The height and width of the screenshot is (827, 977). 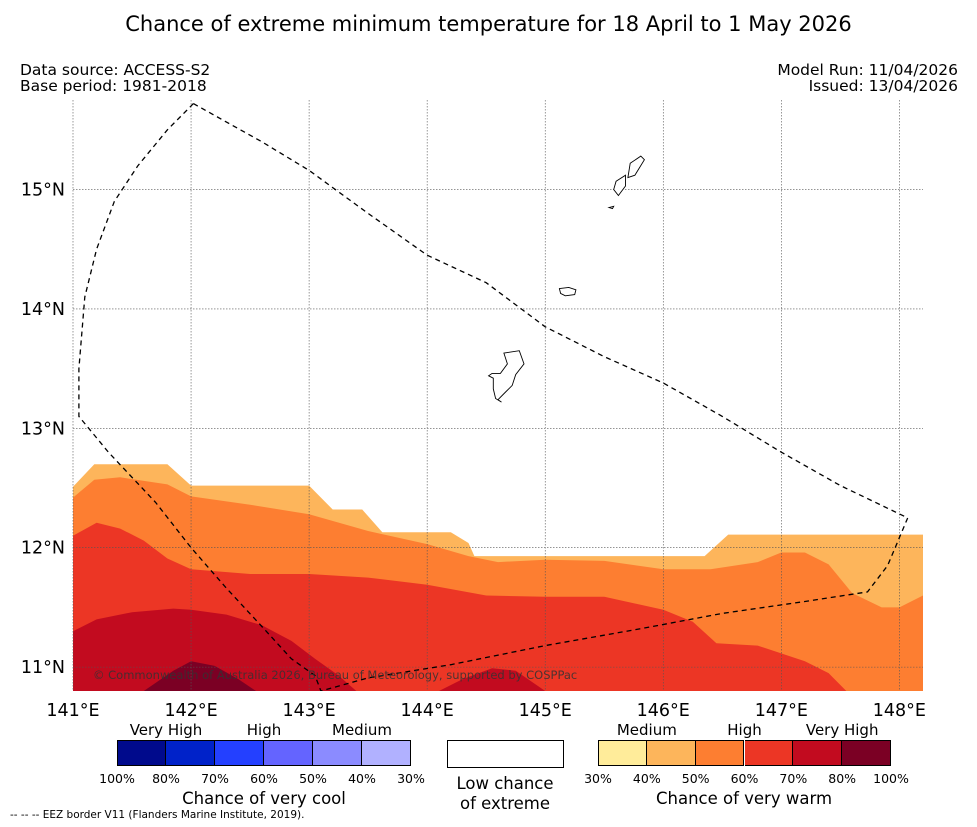 What do you see at coordinates (545, 710) in the screenshot?
I see `x-tick-label: 145°E` at bounding box center [545, 710].